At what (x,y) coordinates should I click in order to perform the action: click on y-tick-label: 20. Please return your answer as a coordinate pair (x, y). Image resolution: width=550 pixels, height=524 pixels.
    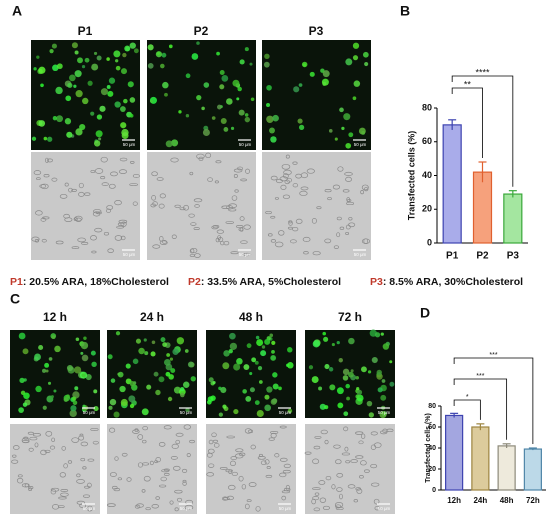
    Looking at the image, I should click on (427, 209).